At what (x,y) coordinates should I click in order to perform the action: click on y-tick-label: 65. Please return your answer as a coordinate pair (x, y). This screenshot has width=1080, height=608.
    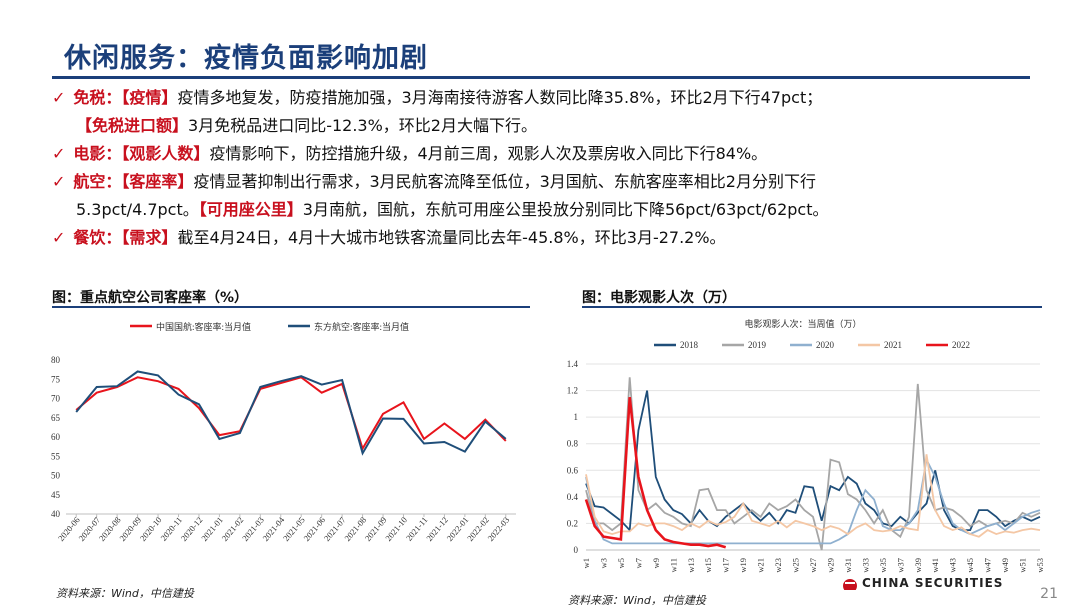
    Looking at the image, I should click on (56, 418).